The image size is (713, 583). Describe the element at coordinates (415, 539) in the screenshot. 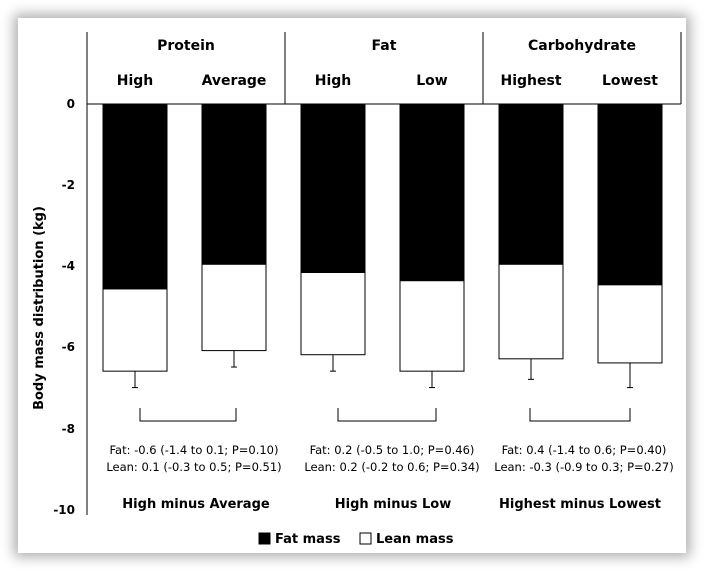

I see `legend-label-lean-mass: Lean mass` at that location.